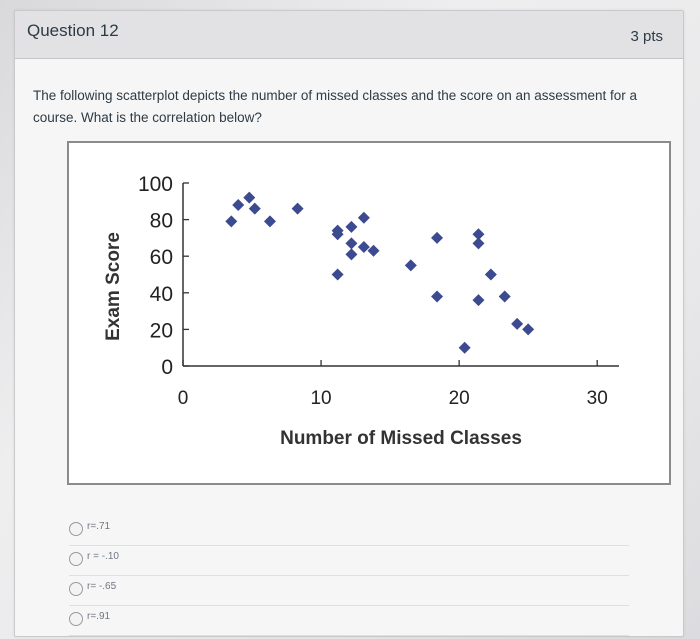  Describe the element at coordinates (99, 526) in the screenshot. I see `answer-label: r=.71` at that location.